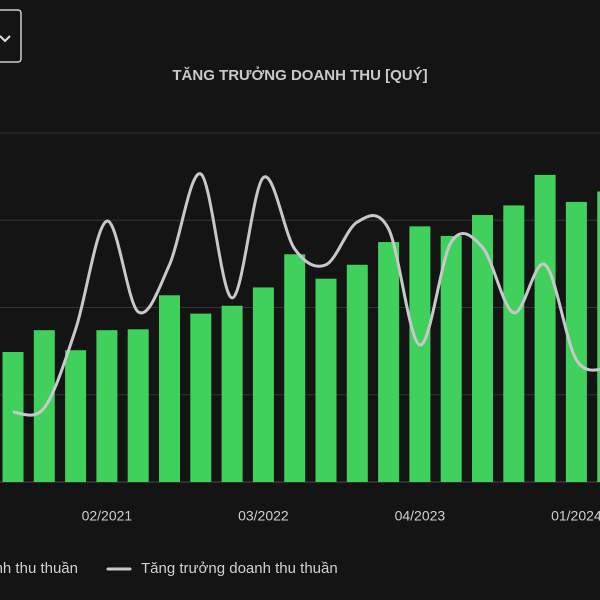 Image resolution: width=600 pixels, height=600 pixels. What do you see at coordinates (39, 568) in the screenshot?
I see `legend-label: Doanh thu thuần` at bounding box center [39, 568].